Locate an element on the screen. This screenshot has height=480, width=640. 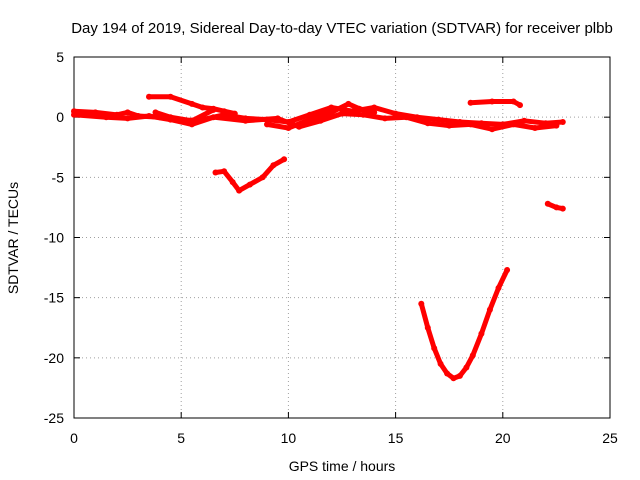
y-tick-label: -15 is located at coordinates (54, 298).